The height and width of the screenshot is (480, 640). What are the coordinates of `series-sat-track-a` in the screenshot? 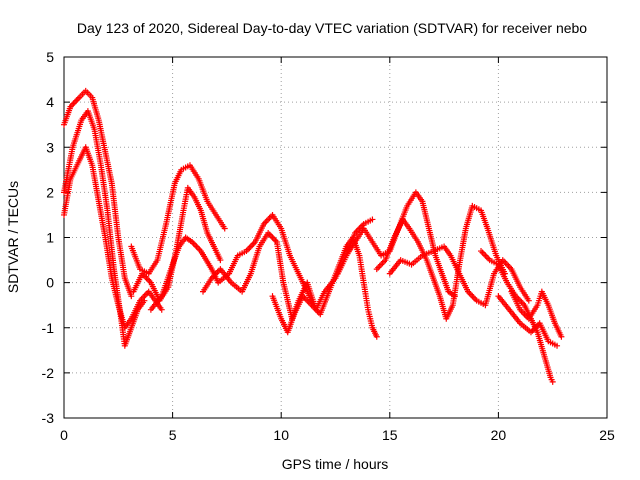 It's located at (98, 193).